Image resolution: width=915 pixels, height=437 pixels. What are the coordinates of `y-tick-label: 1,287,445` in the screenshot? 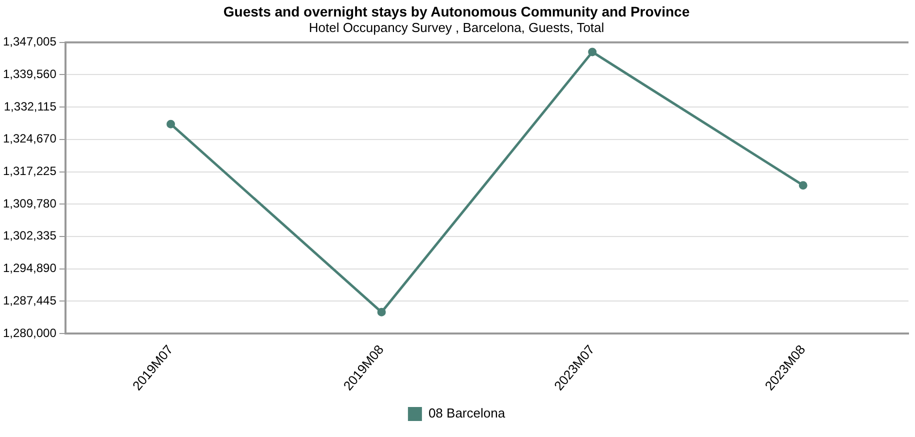 It's located at (29, 300).